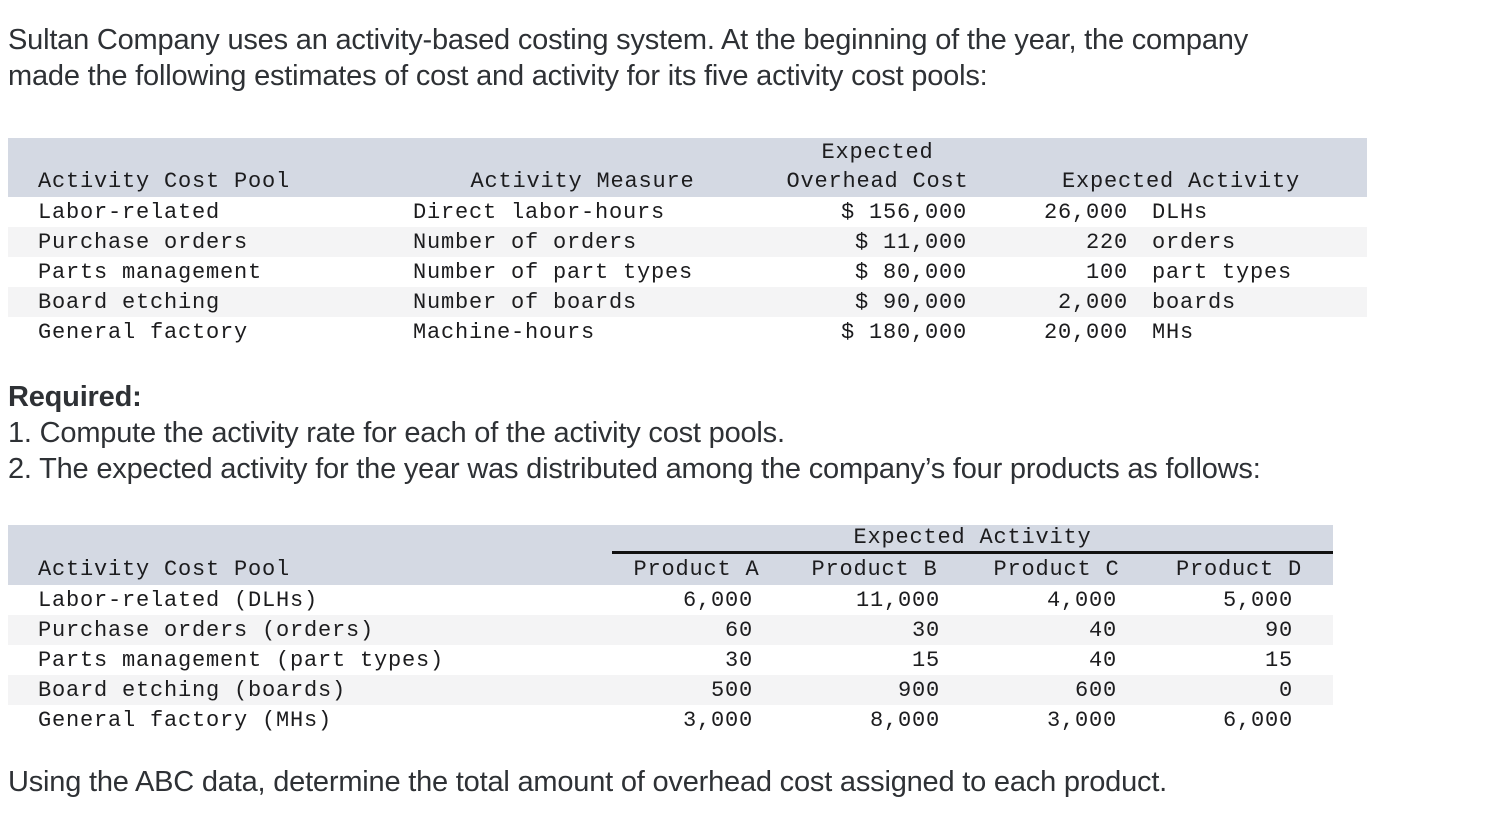 This screenshot has height=840, width=1494. I want to click on cell-pool: Labor-related (DLHs), so click(178, 600).